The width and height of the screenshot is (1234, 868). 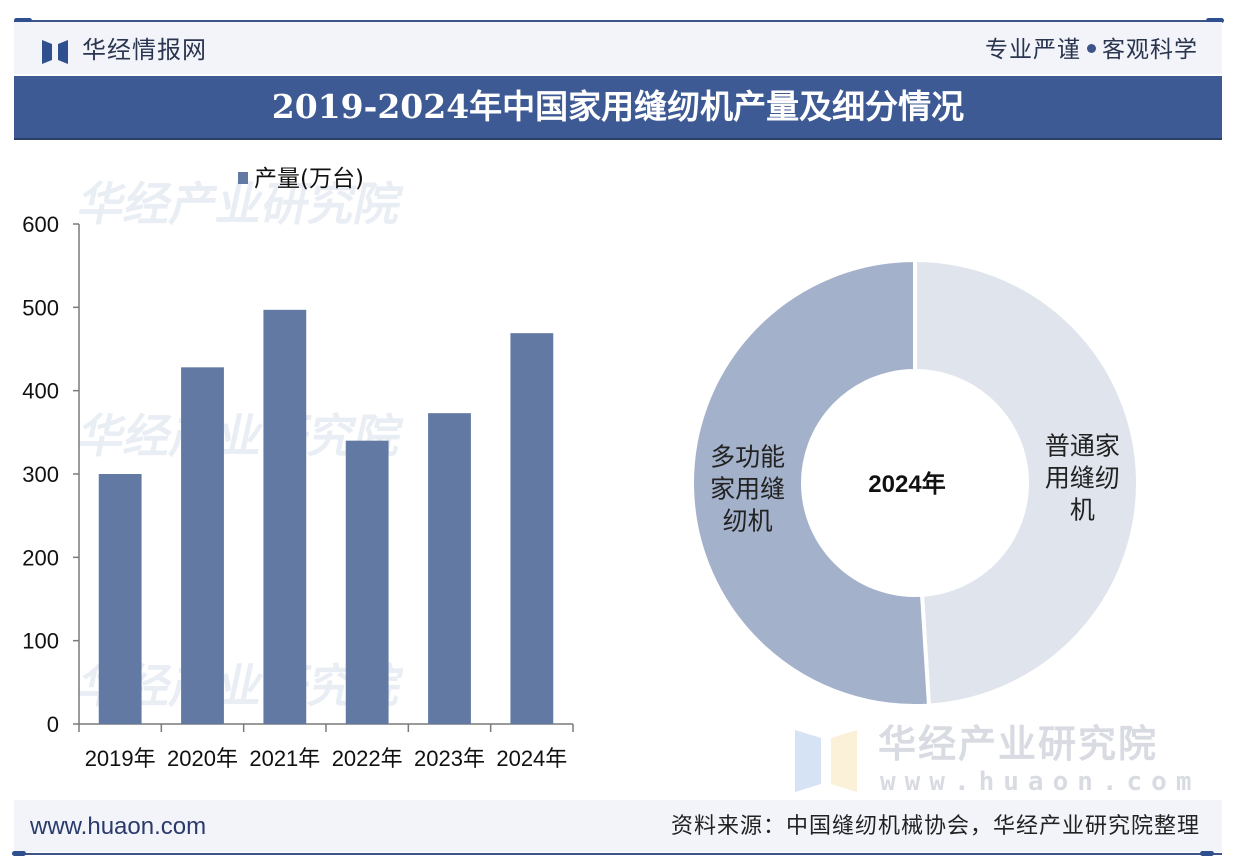 I want to click on bar-2019年, so click(x=120, y=599).